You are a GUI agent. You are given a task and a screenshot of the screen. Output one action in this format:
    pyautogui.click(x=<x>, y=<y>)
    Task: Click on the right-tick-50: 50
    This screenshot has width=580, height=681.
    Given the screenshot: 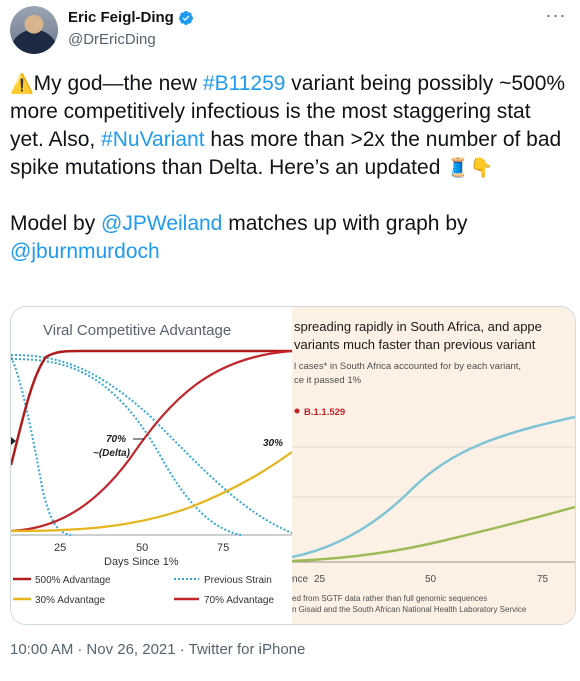 What is the action you would take?
    pyautogui.click(x=431, y=579)
    